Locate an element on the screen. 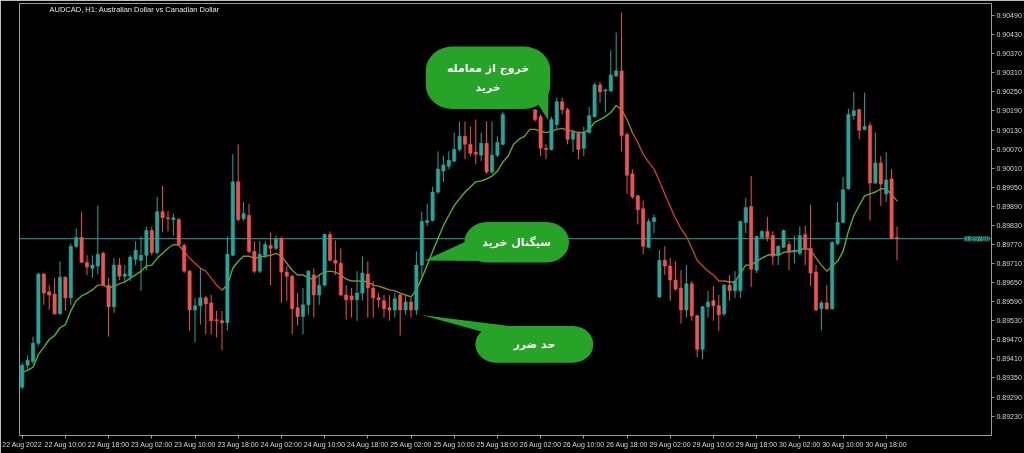 The image size is (1024, 453). annotation: سیگنال خرید is located at coordinates (517, 242).